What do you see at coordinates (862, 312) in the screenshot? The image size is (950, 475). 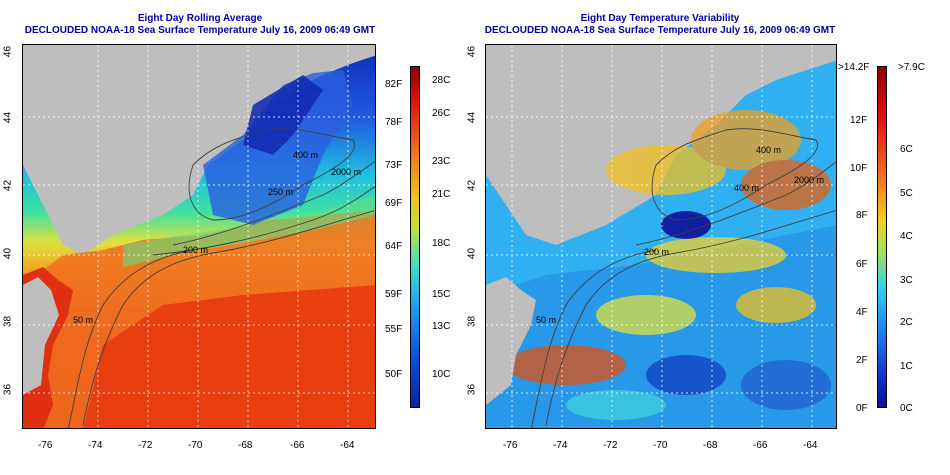 I see `right-cb-f-4: 4F` at bounding box center [862, 312].